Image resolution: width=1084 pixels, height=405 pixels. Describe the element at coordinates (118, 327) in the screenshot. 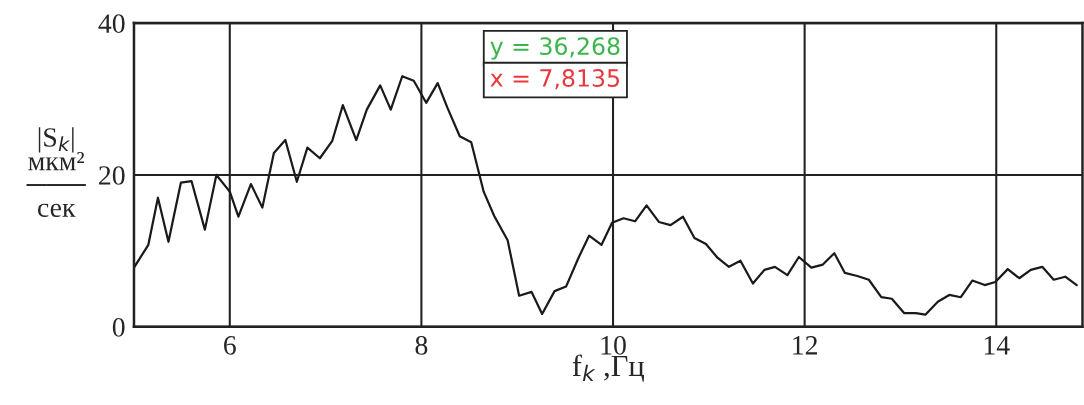

I see `y-tick-label: 0` at that location.